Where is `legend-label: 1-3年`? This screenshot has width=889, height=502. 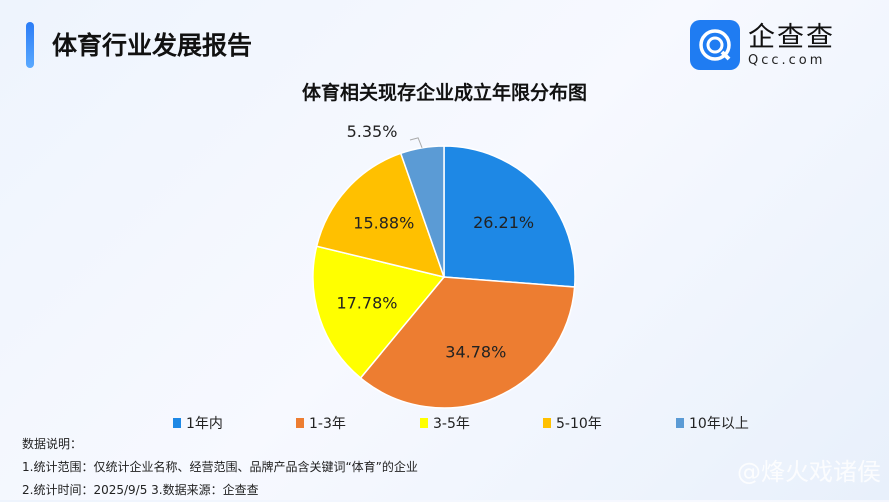 legend-label: 1-3年 is located at coordinates (327, 424).